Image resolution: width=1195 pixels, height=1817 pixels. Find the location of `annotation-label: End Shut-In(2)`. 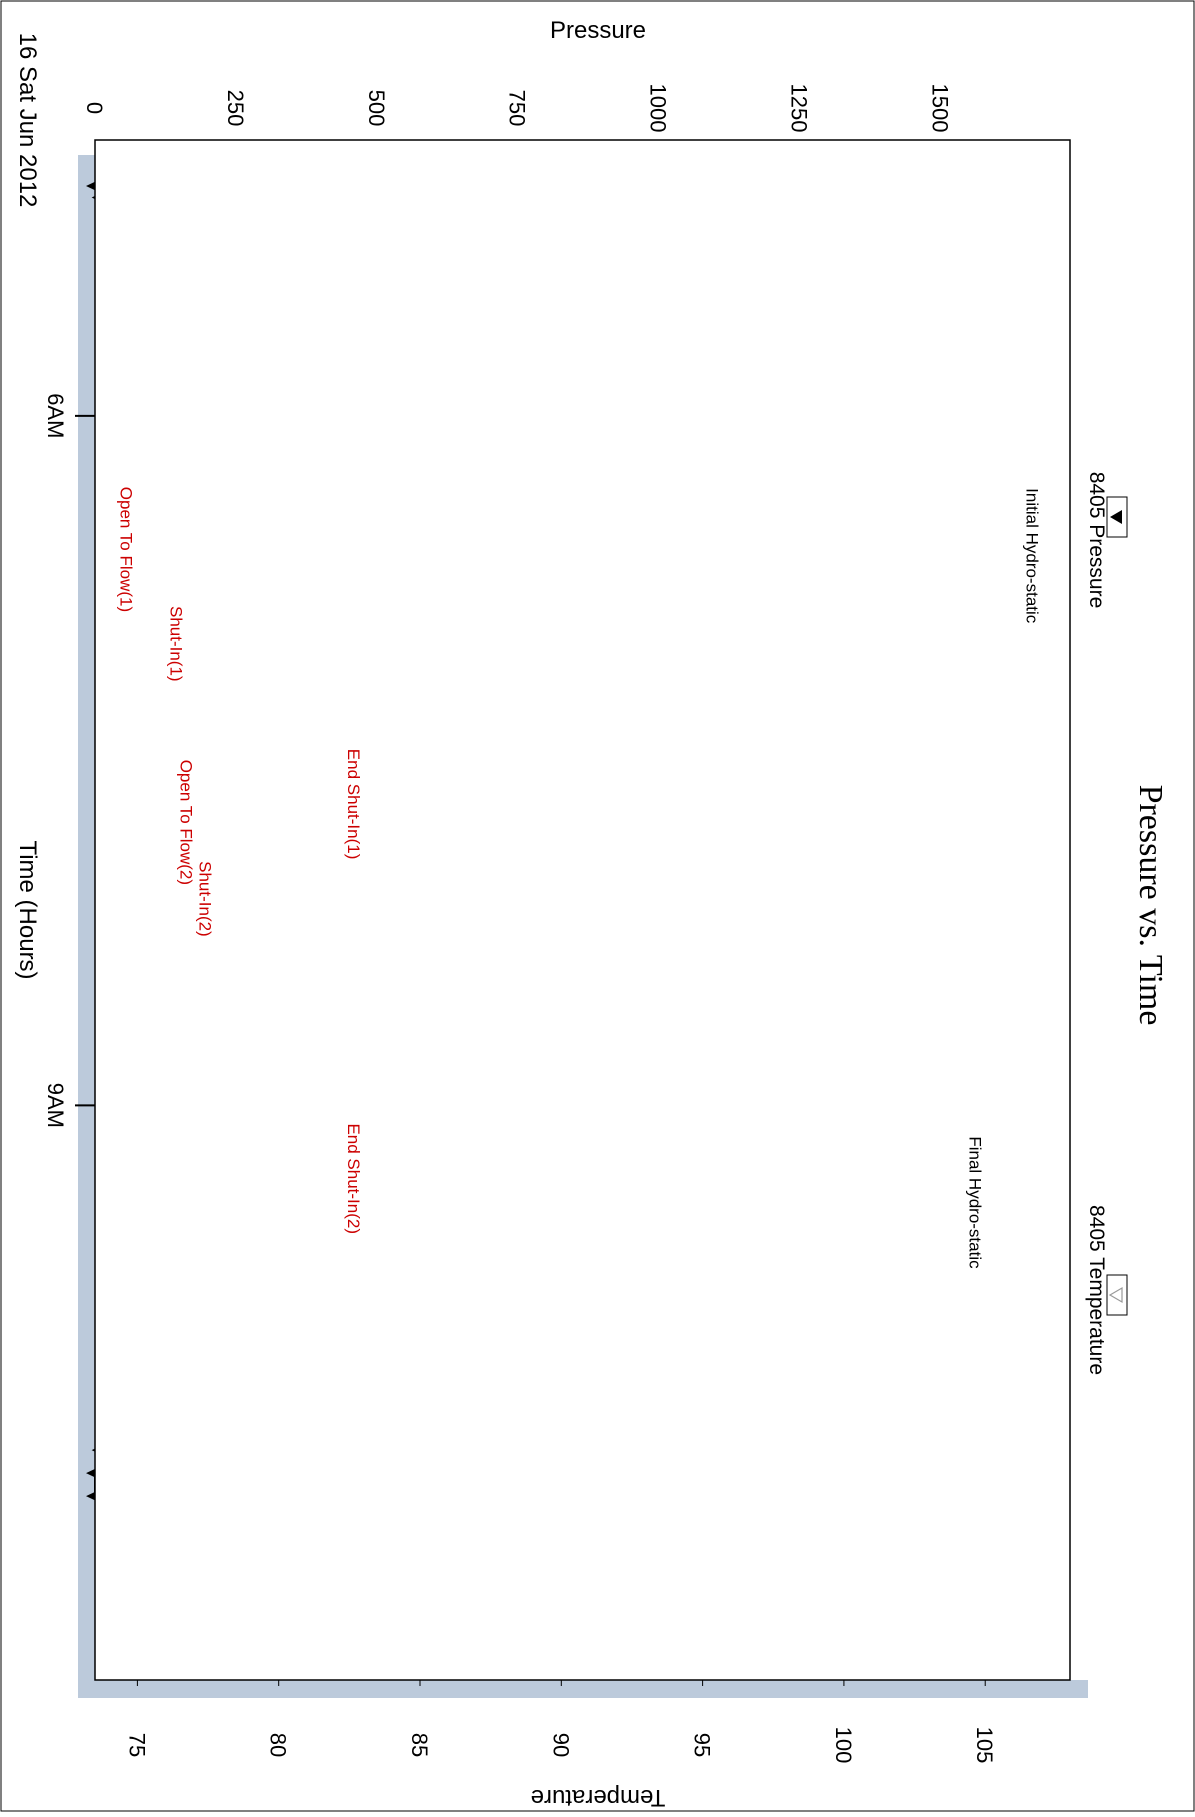

annotation-label: End Shut-In(2) is located at coordinates (353, 1178).